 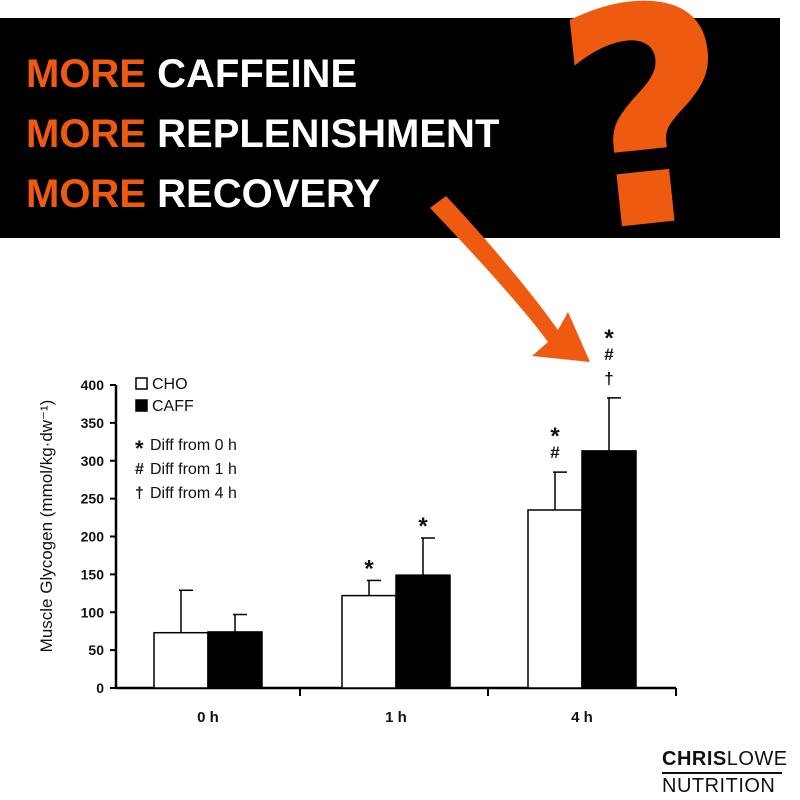 I want to click on brand-subtitle: NUTRITION, so click(x=719, y=786).